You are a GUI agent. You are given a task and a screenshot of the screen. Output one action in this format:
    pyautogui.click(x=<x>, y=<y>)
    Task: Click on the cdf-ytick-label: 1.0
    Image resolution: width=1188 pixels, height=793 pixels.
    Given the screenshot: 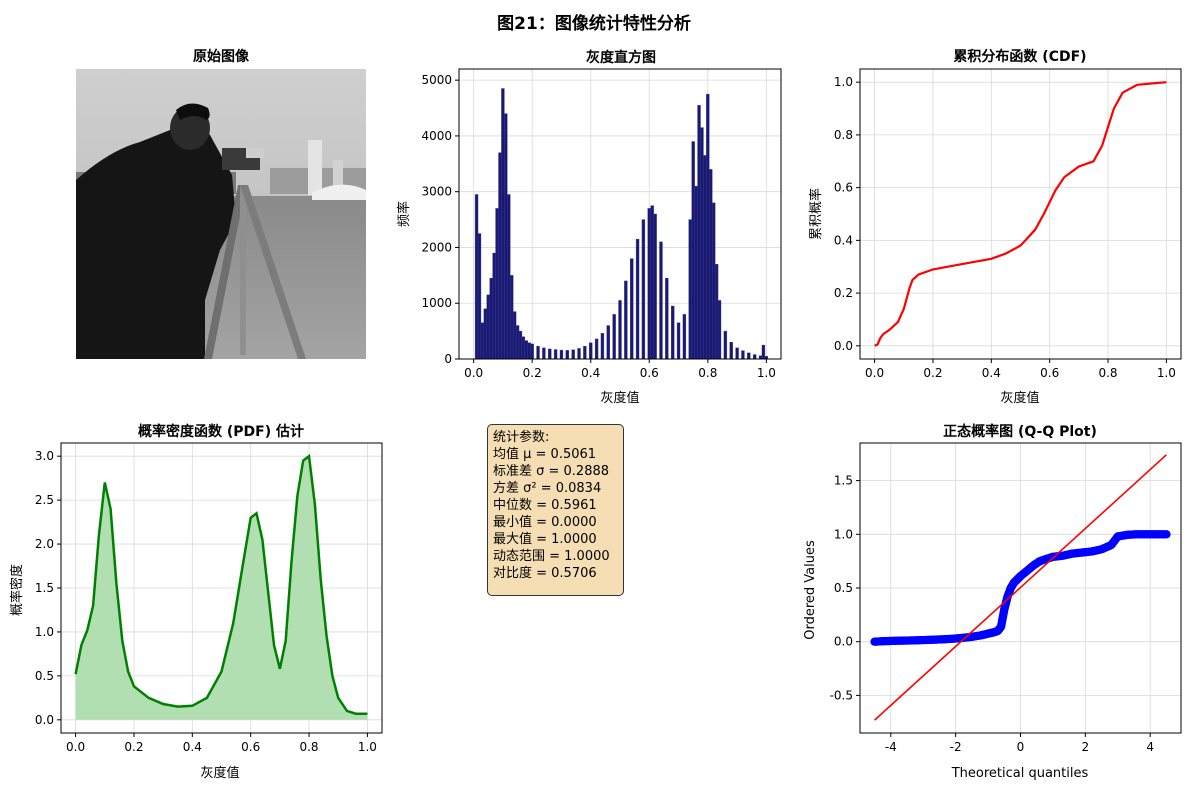 What is the action you would take?
    pyautogui.click(x=843, y=82)
    